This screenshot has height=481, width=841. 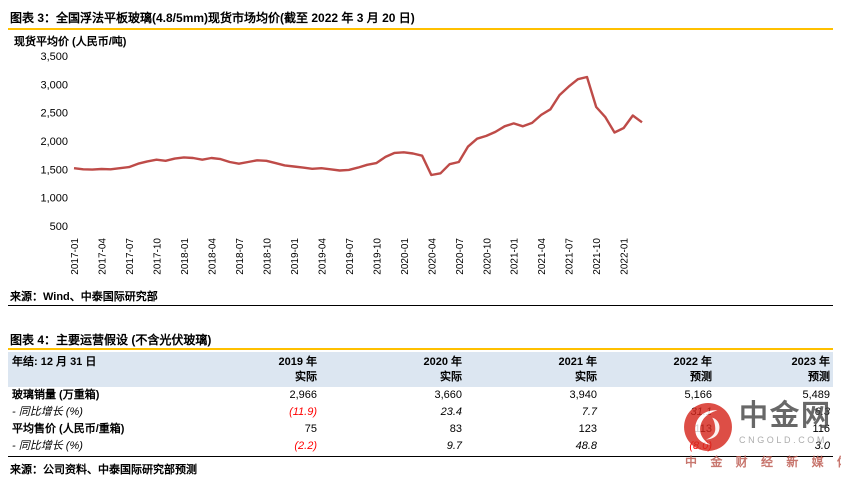 What do you see at coordinates (310, 429) in the screenshot?
I see `table-cell-value: 75` at bounding box center [310, 429].